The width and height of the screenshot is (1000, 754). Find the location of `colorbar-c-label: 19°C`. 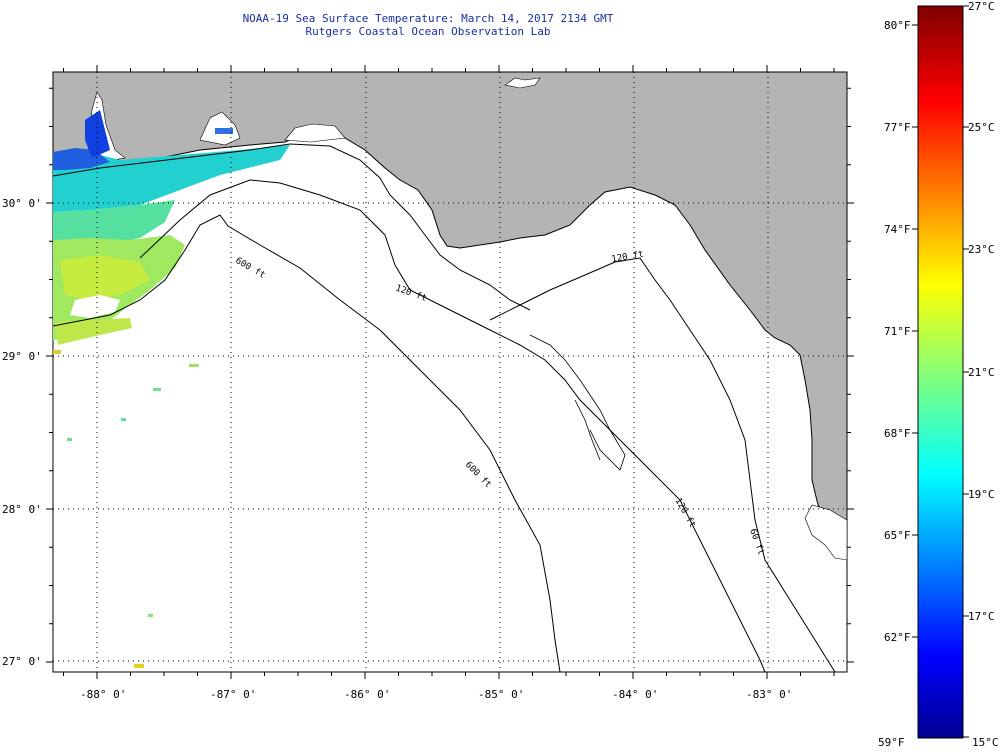

colorbar-c-label: 19°C is located at coordinates (981, 494).